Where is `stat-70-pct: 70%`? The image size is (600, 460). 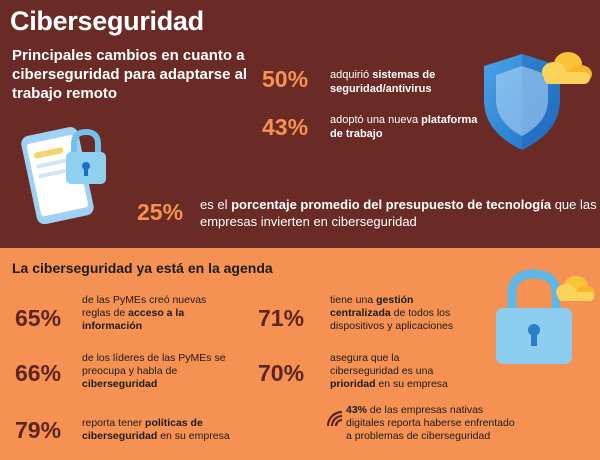
stat-70-pct: 70% is located at coordinates (281, 373).